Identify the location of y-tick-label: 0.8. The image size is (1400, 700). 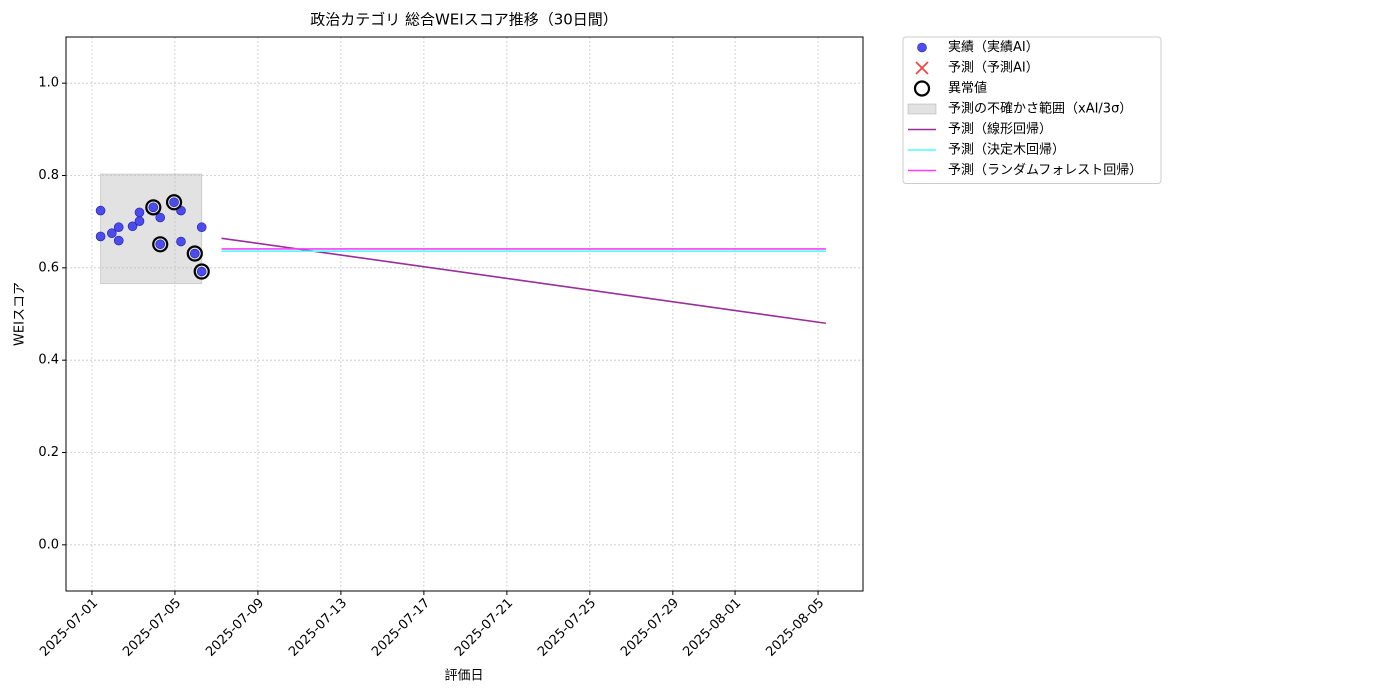
(48, 175).